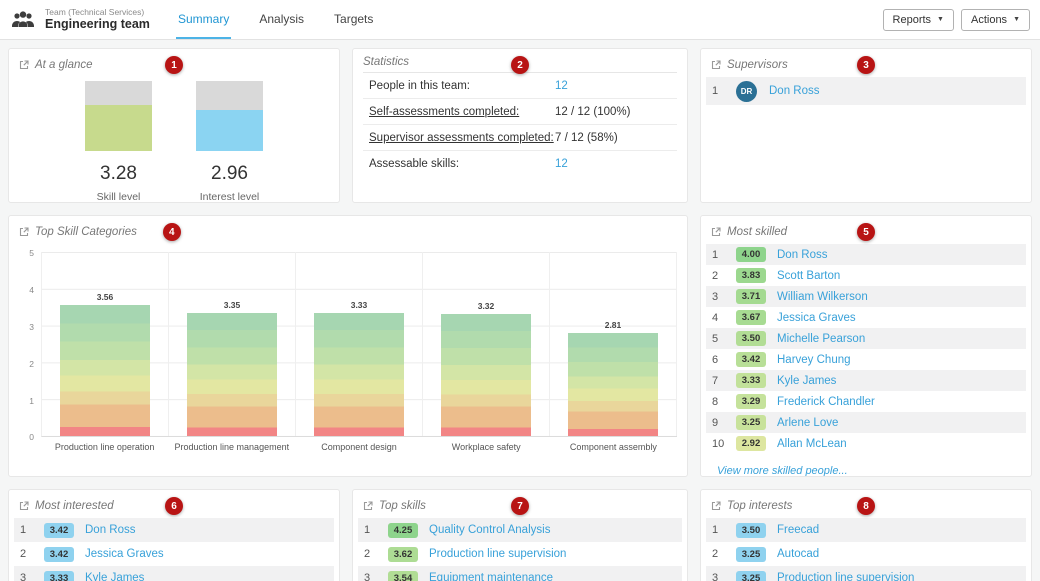 The height and width of the screenshot is (581, 1040). What do you see at coordinates (715, 317) in the screenshot?
I see `rank: 4` at bounding box center [715, 317].